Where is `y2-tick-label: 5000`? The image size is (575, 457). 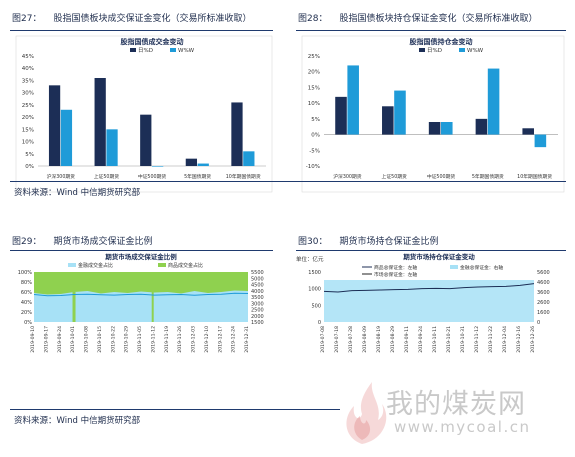
y2-tick-label: 5000 is located at coordinates (257, 279).